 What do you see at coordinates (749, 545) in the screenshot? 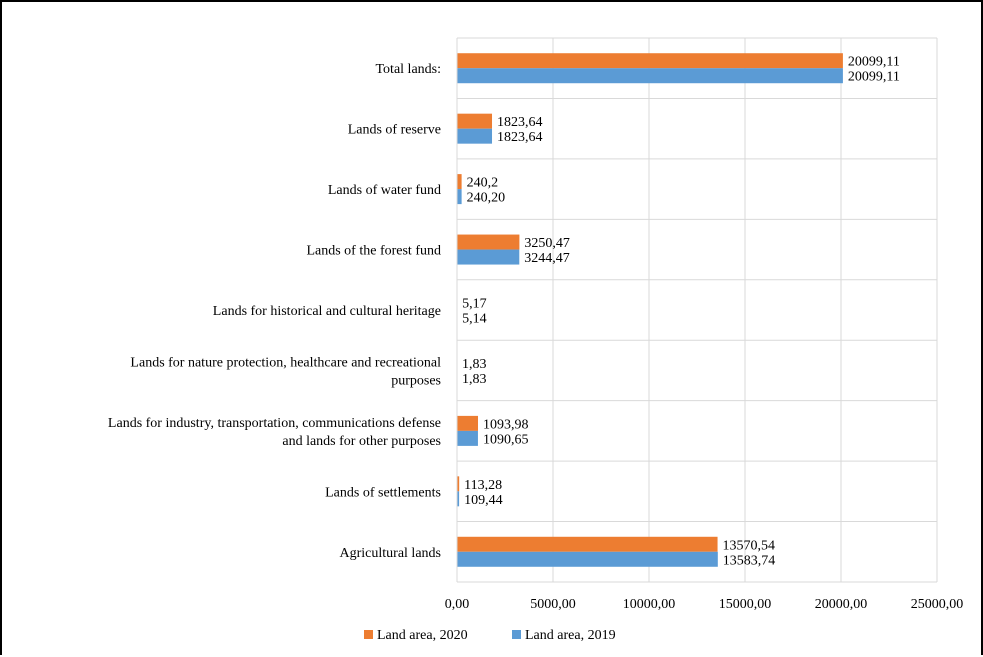
I see `data-label: 13570,54` at bounding box center [749, 545].